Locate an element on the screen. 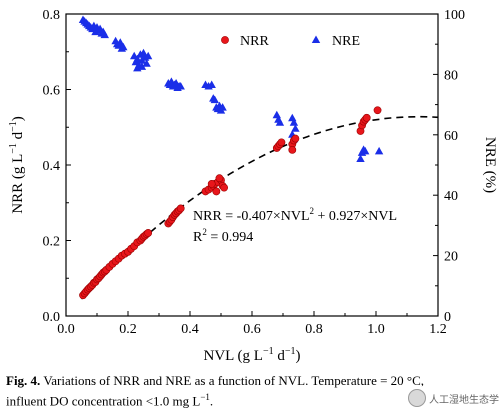 The height and width of the screenshot is (416, 502). y-left-axis-label-main: NRR (g L is located at coordinates (18, 184).